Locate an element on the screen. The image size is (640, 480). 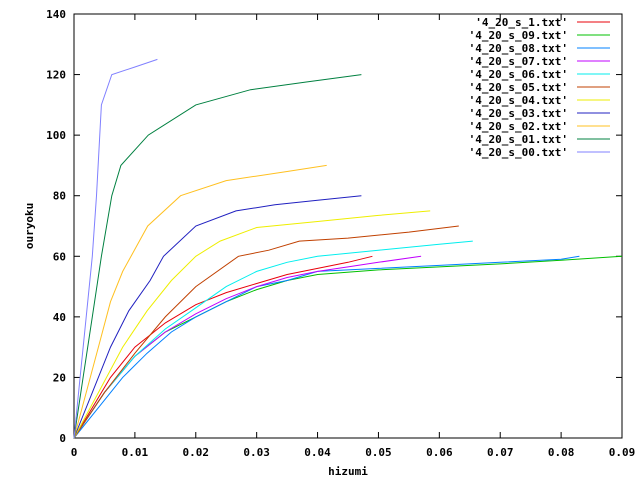
legend-label-9: '4_20_s_01.txt' is located at coordinates (518, 139).